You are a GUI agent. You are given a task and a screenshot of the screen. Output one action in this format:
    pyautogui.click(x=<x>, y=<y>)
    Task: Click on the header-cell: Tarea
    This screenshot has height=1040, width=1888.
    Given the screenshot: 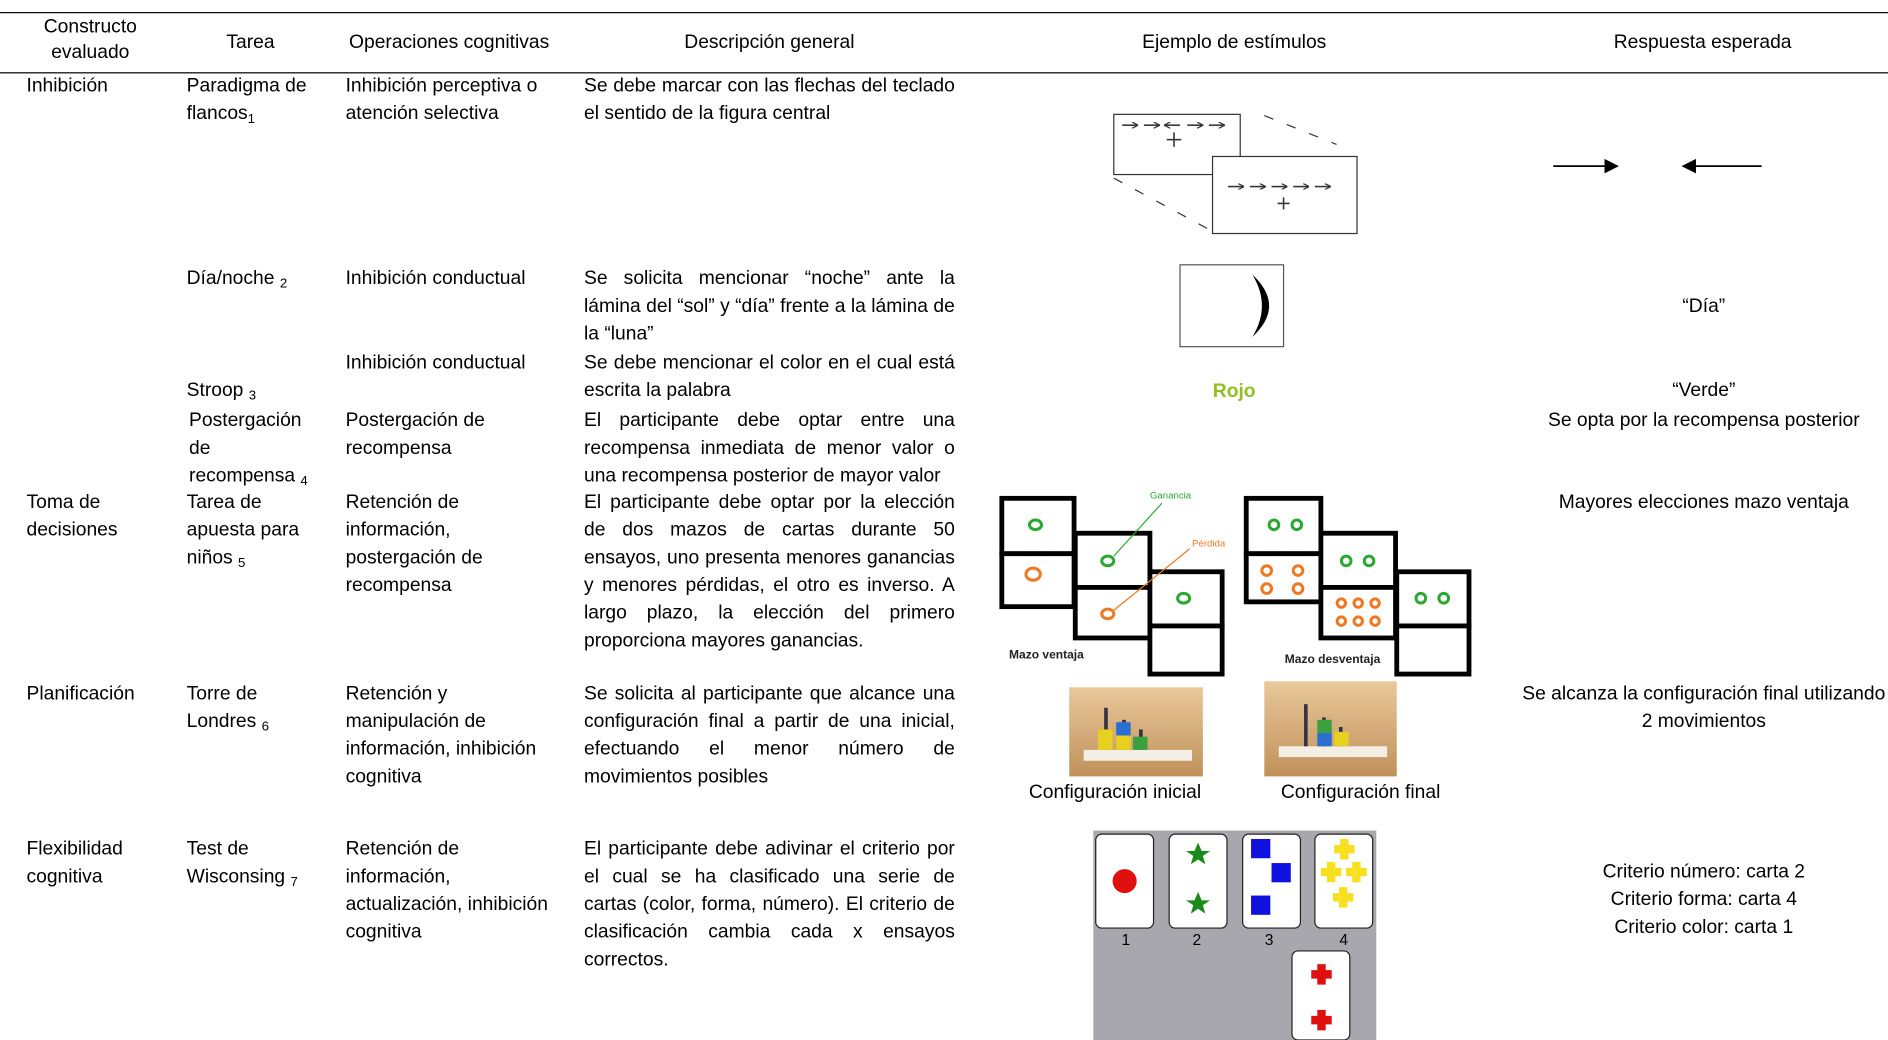 What is the action you would take?
    pyautogui.click(x=250, y=42)
    